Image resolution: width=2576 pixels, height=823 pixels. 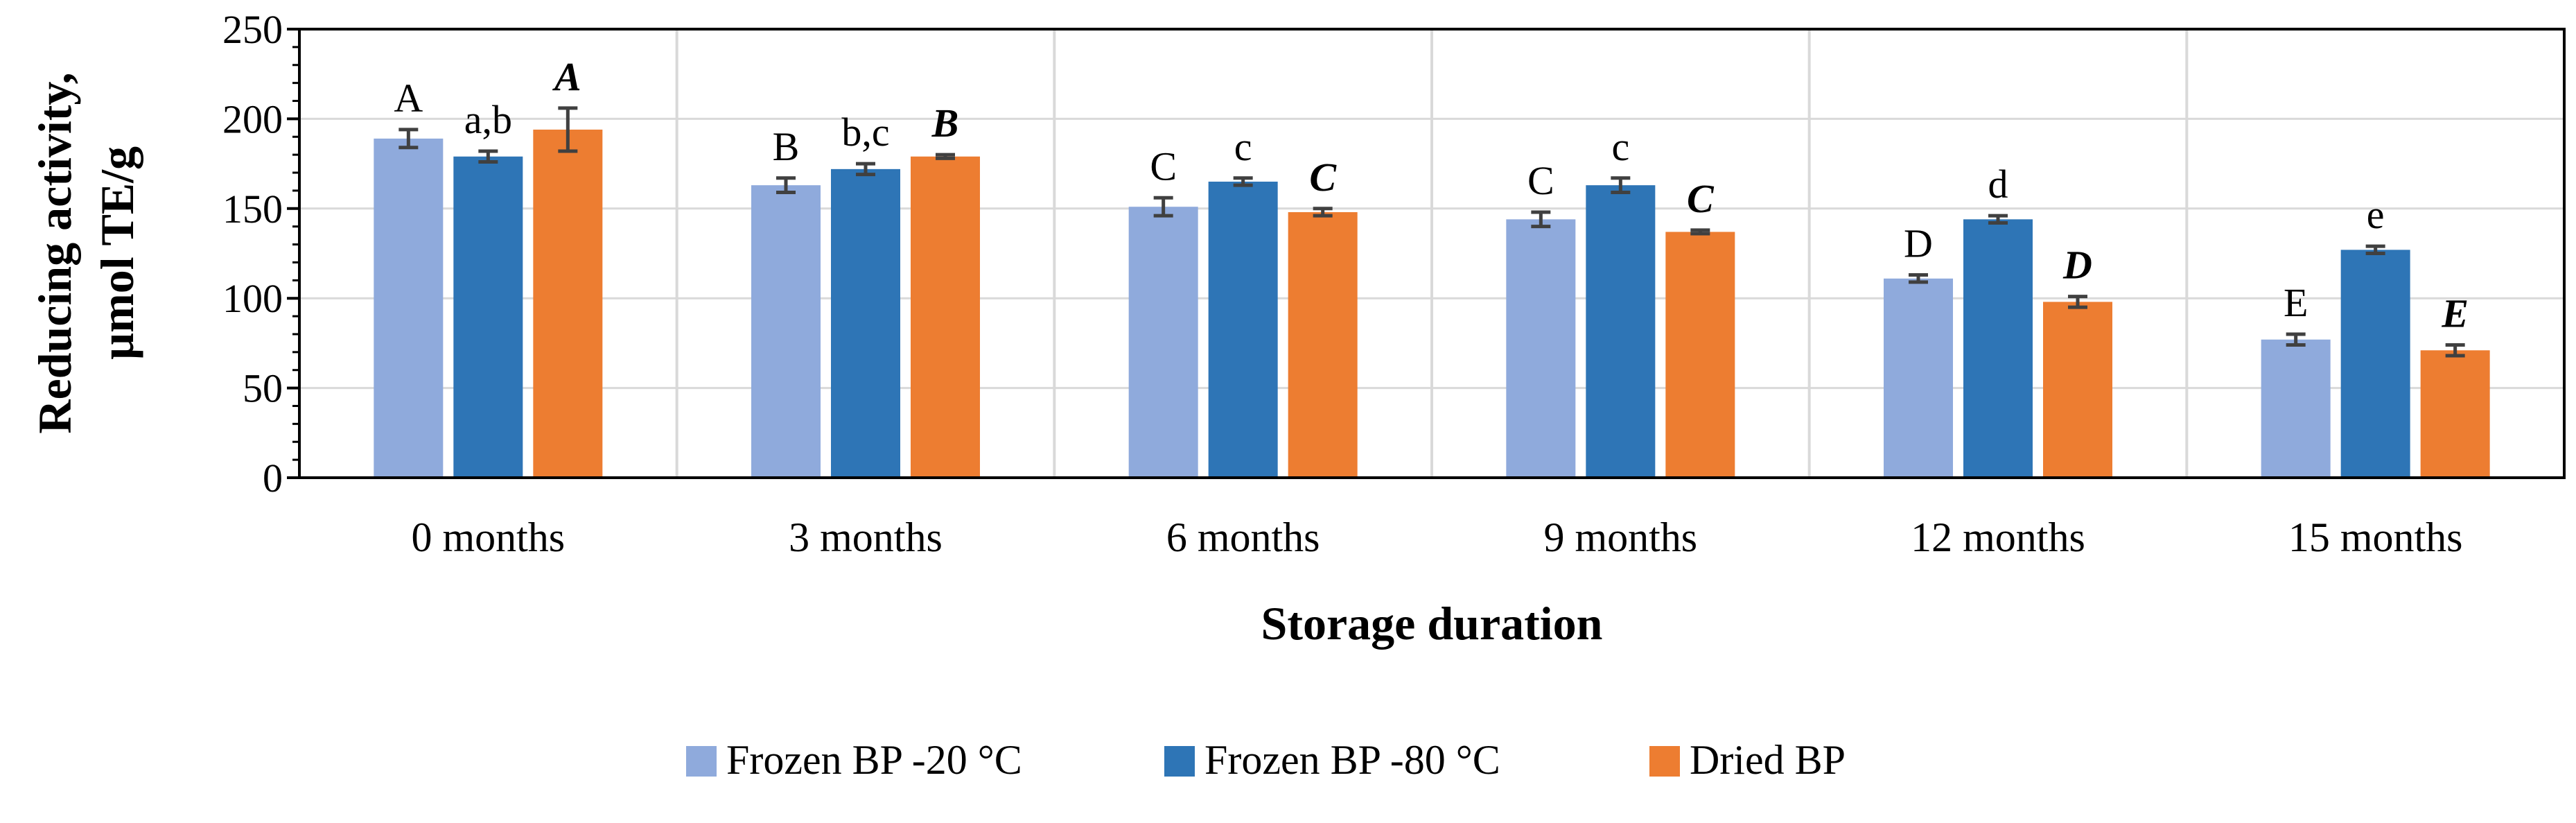 I want to click on significance-letter: e, so click(x=2376, y=214).